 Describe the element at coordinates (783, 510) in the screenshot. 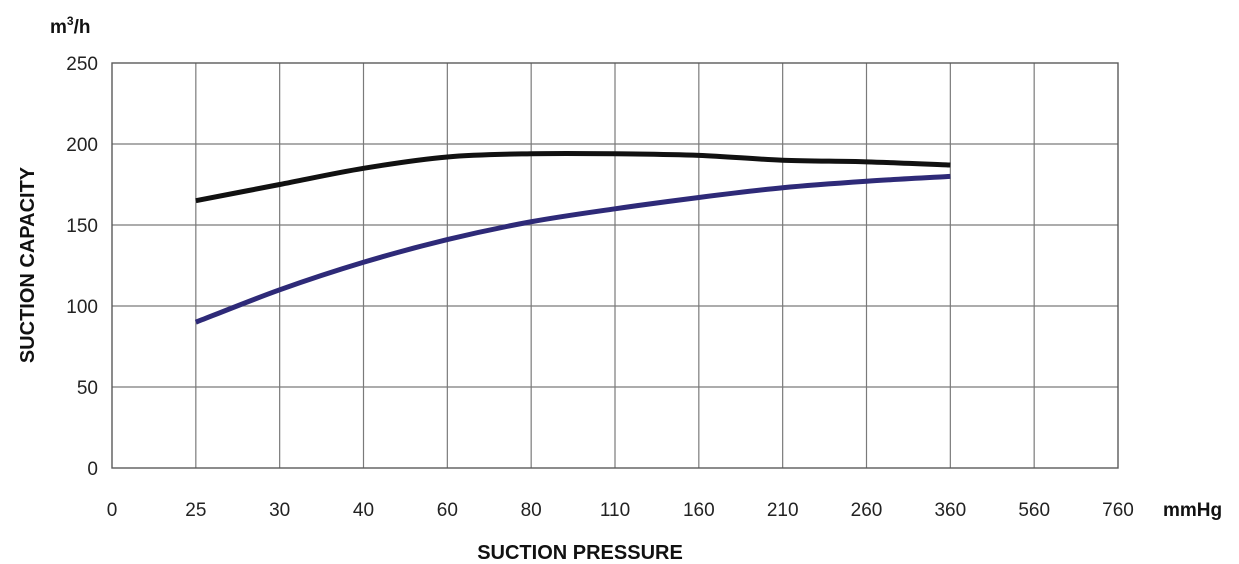

I see `x-tick-label: 210` at that location.